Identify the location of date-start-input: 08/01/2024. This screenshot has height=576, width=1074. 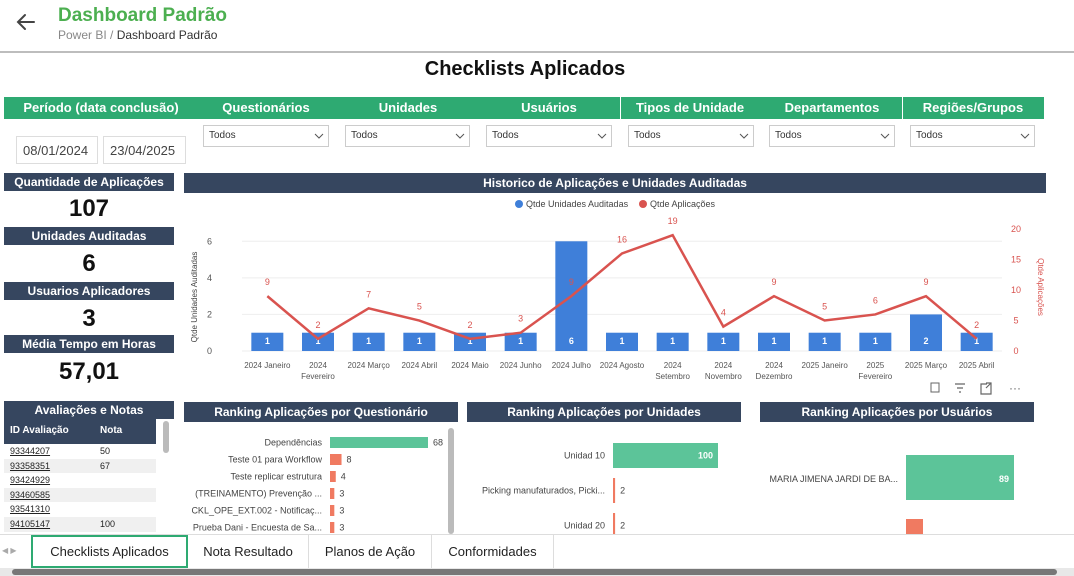
(57, 150).